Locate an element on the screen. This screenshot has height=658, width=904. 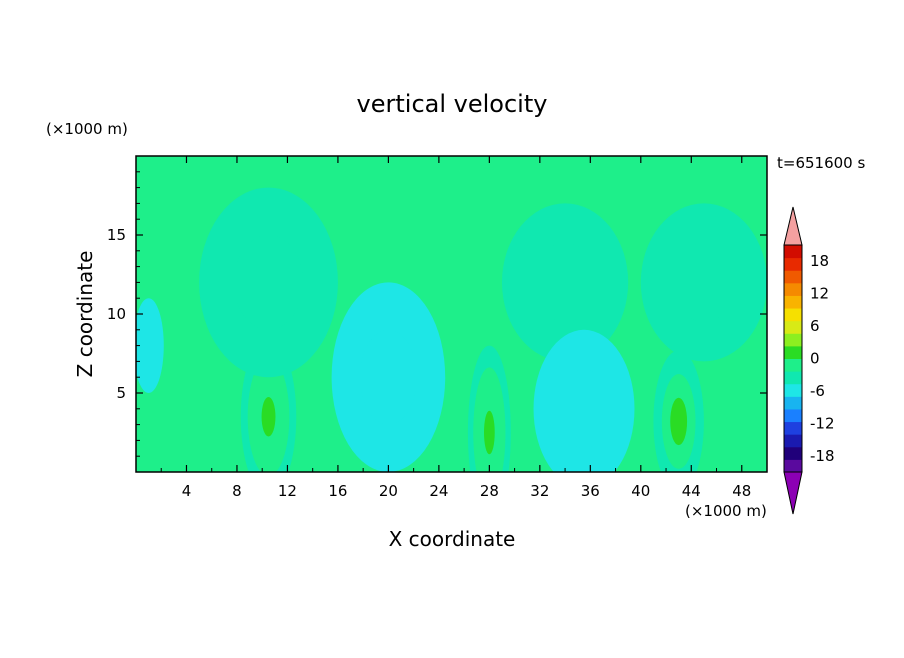
colorbar-label: -18 is located at coordinates (822, 456).